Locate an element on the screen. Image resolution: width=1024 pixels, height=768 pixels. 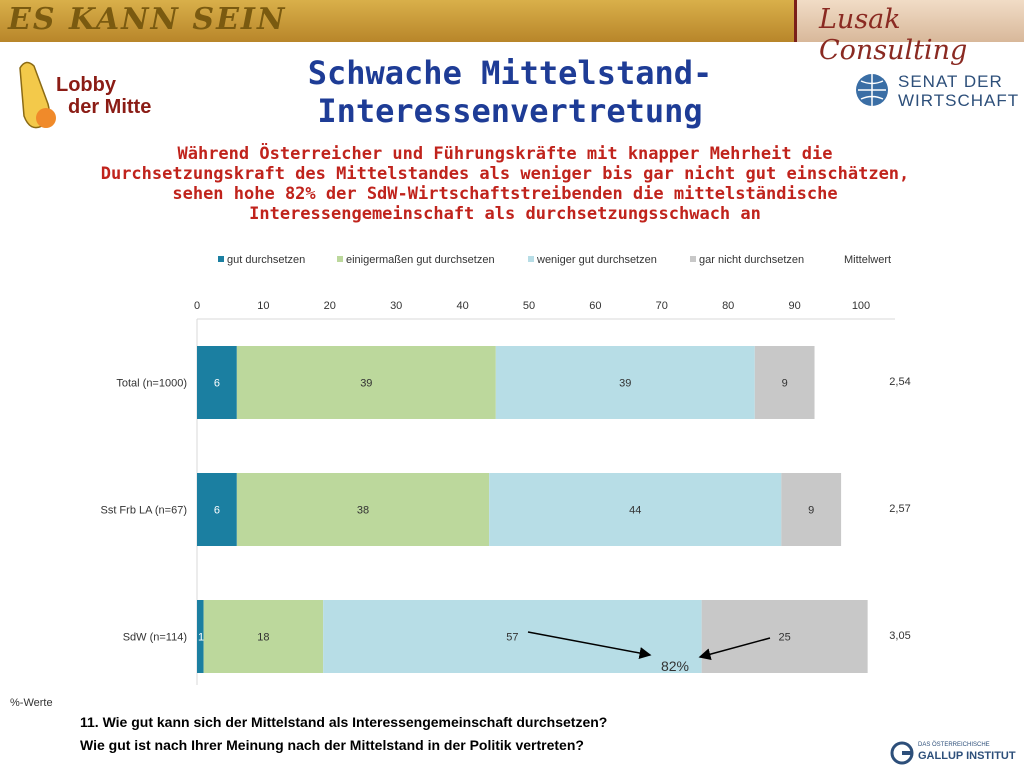
lobby-line2: der Mitte is located at coordinates (110, 107).